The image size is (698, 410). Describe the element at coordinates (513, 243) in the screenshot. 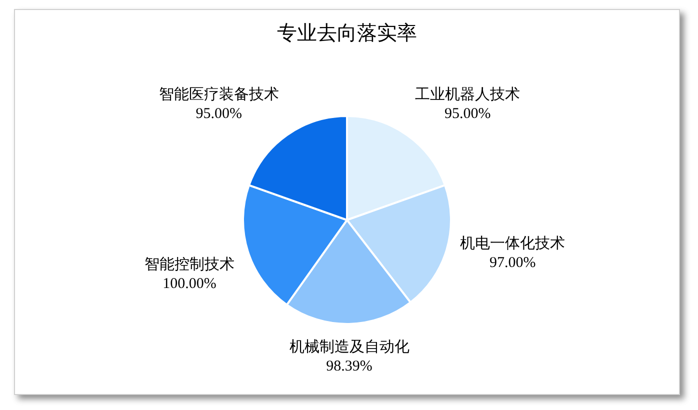

I see `slice-label: 机电一体化技术` at that location.